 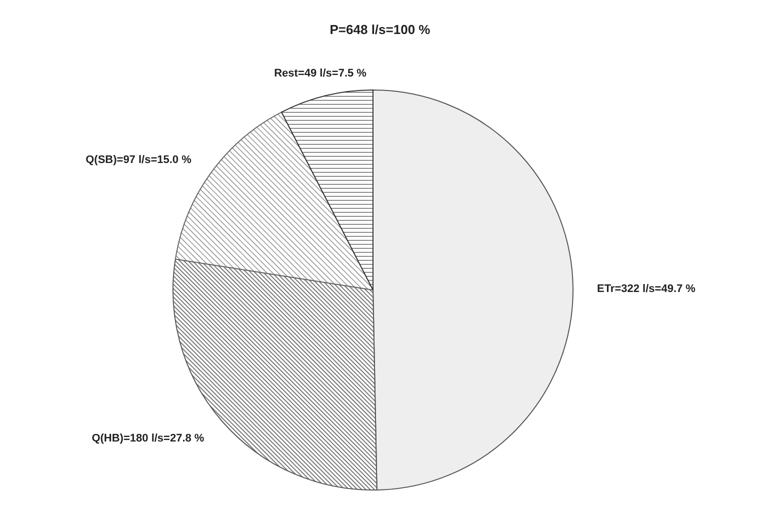 What do you see at coordinates (286, 73) in the screenshot?
I see `slice-label: Rest` at bounding box center [286, 73].